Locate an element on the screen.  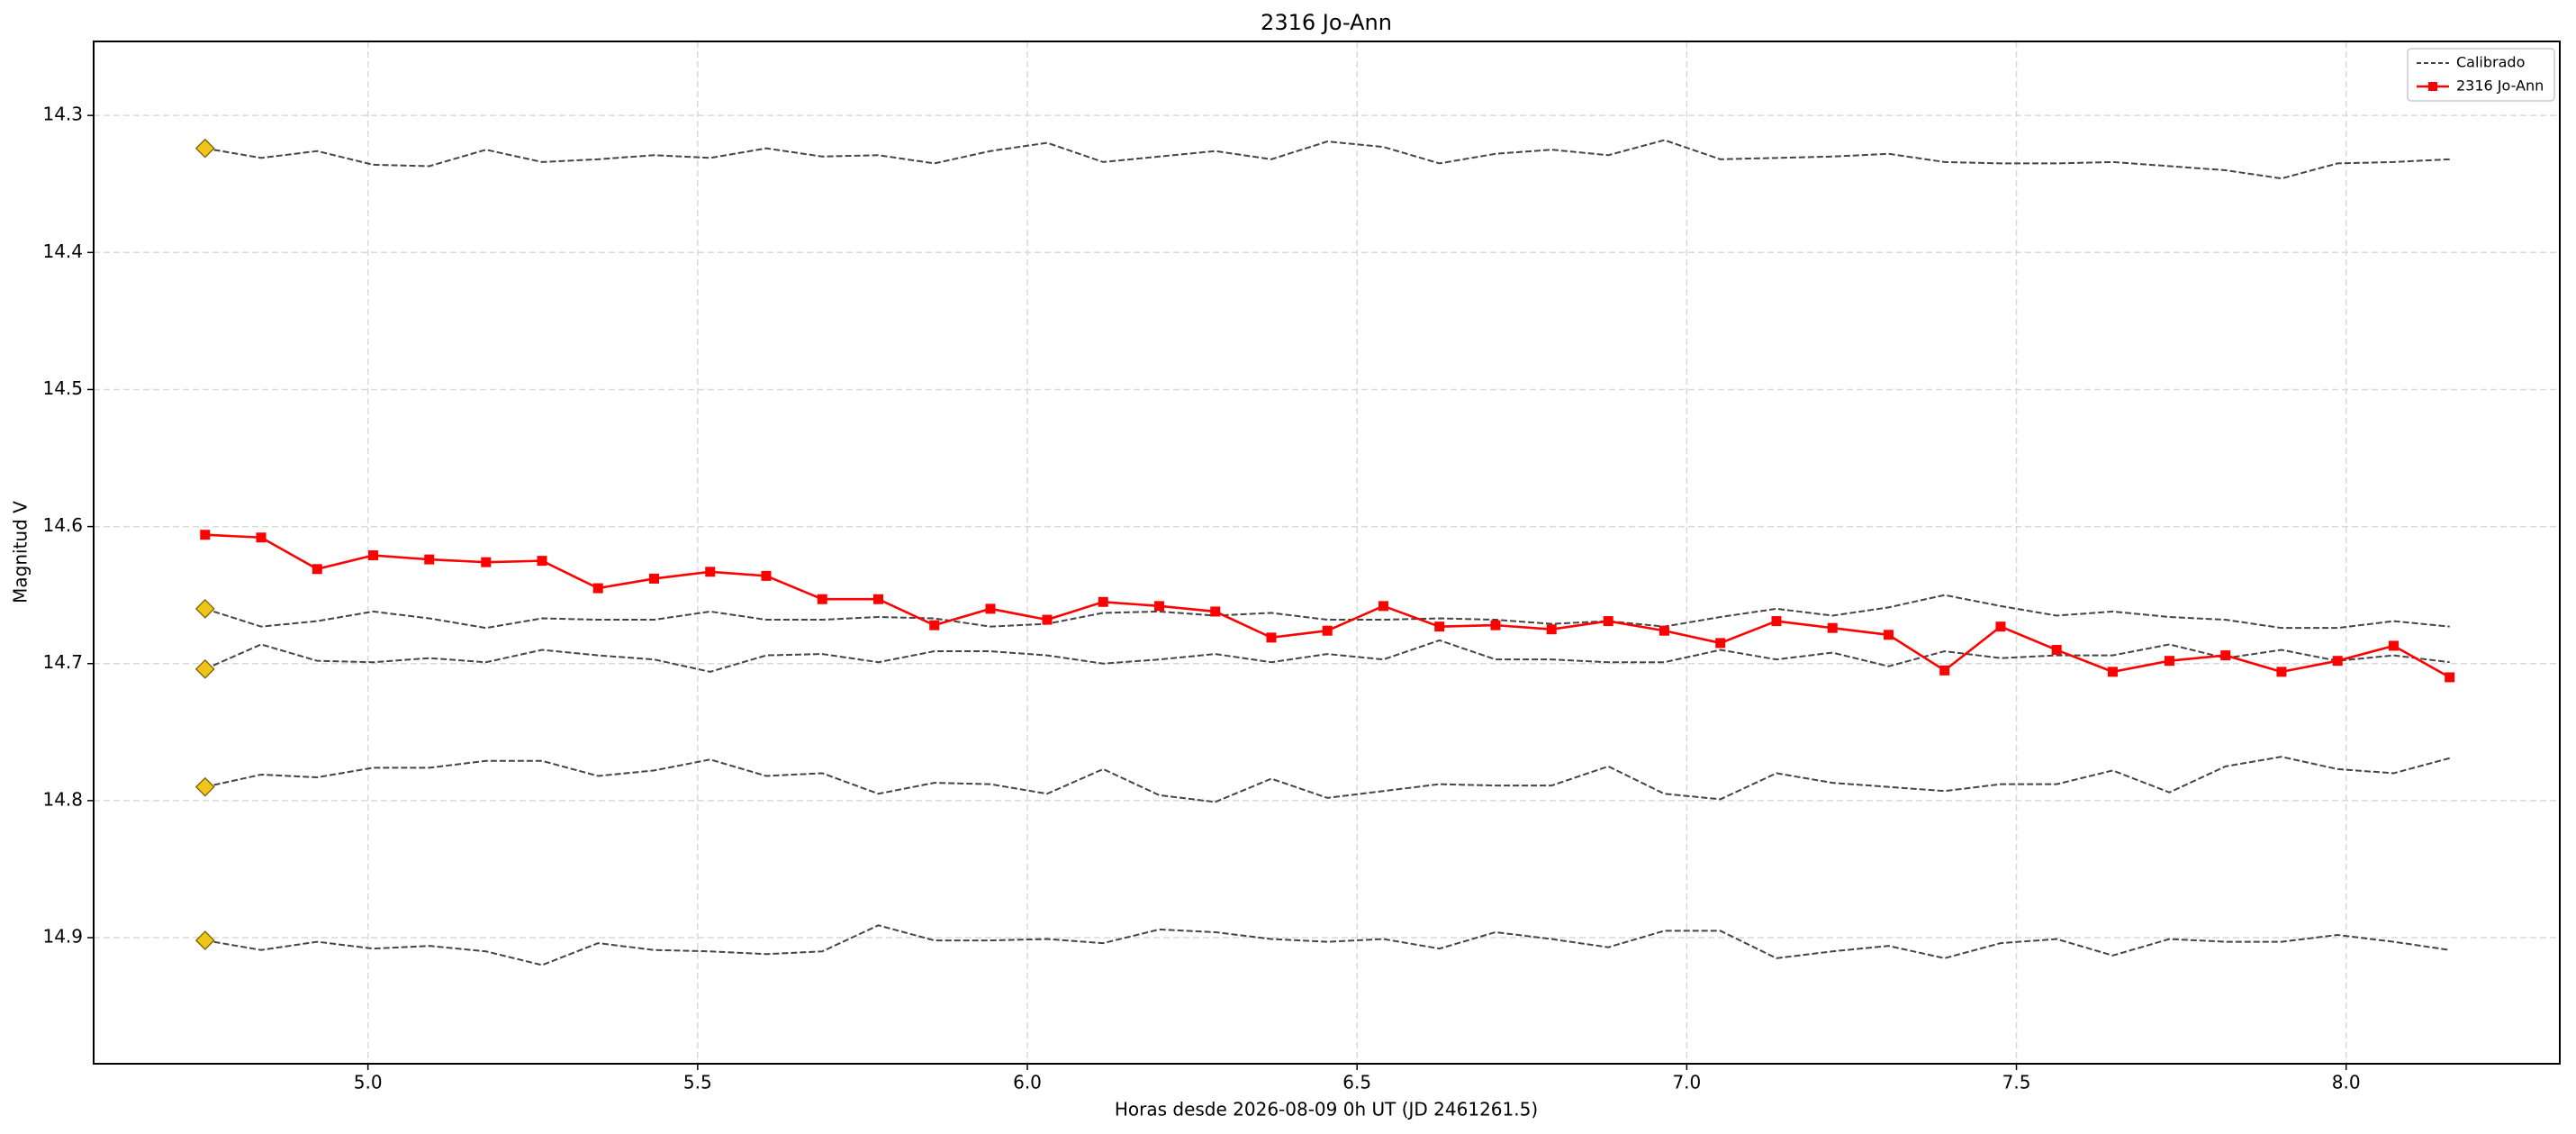
legend: Calibrado 2316 Jo-Ann is located at coordinates (2481, 75).